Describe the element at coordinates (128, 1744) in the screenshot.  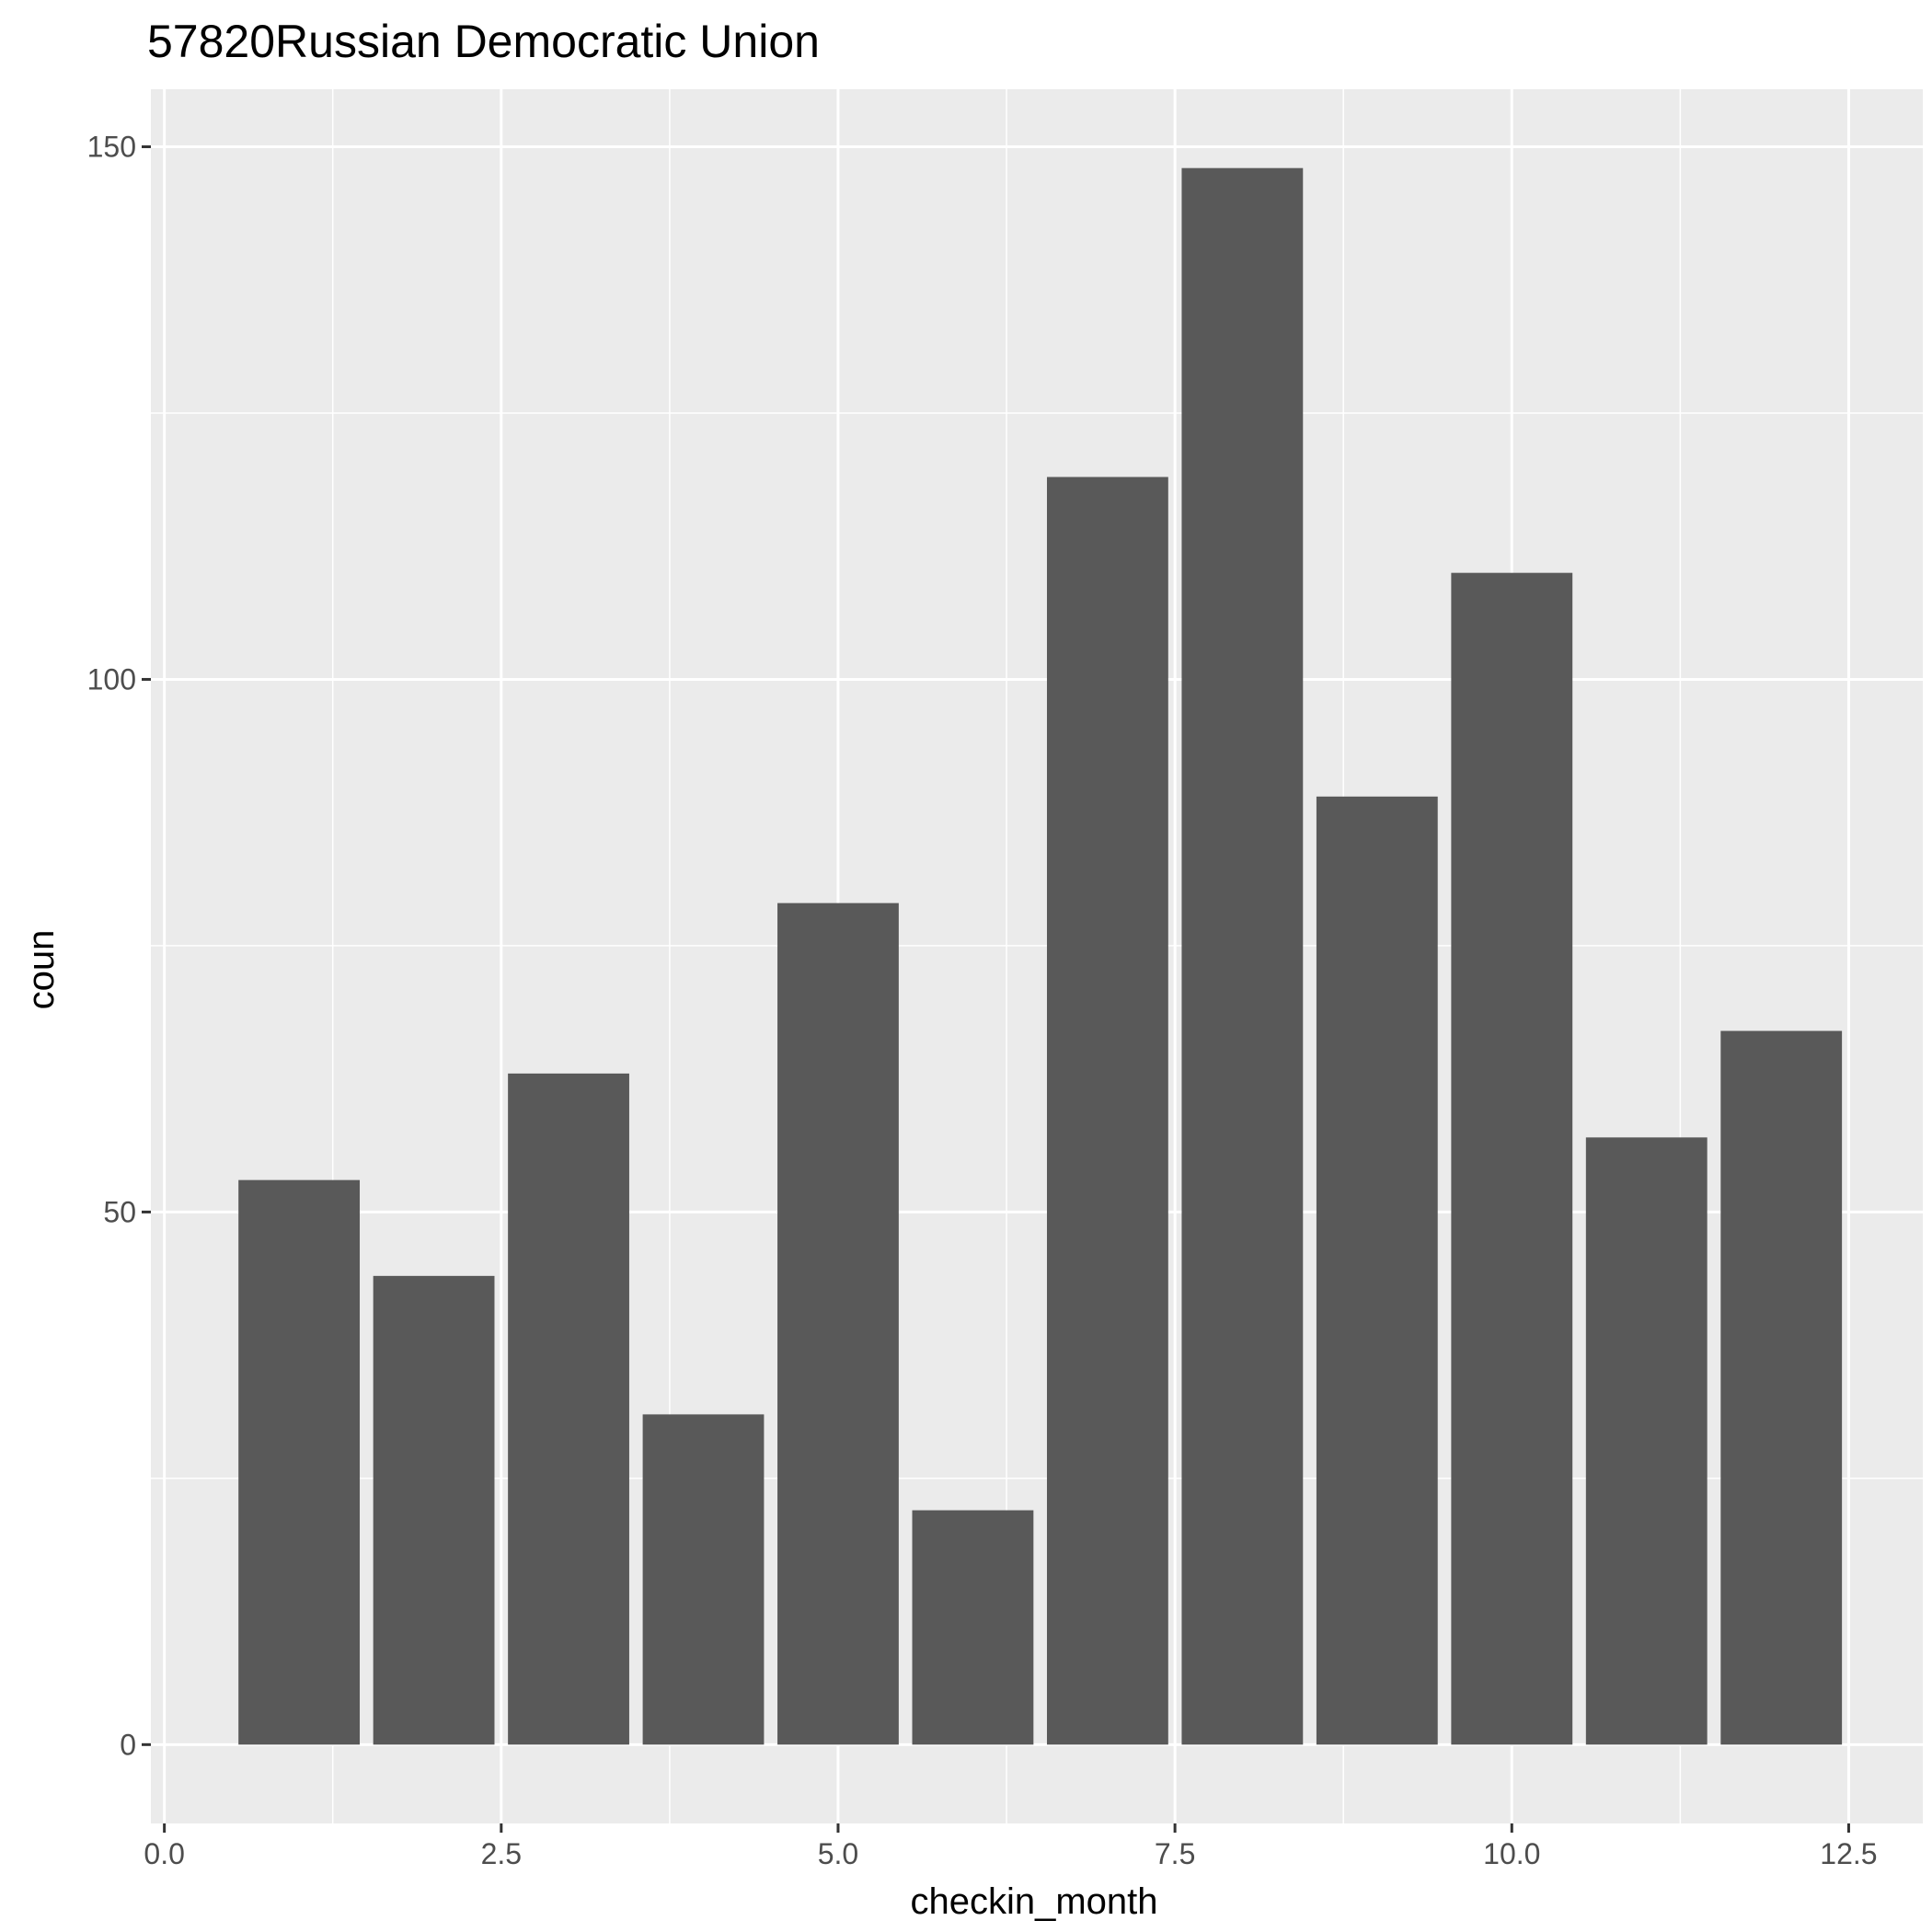
I see `y-tick-label: 0` at that location.